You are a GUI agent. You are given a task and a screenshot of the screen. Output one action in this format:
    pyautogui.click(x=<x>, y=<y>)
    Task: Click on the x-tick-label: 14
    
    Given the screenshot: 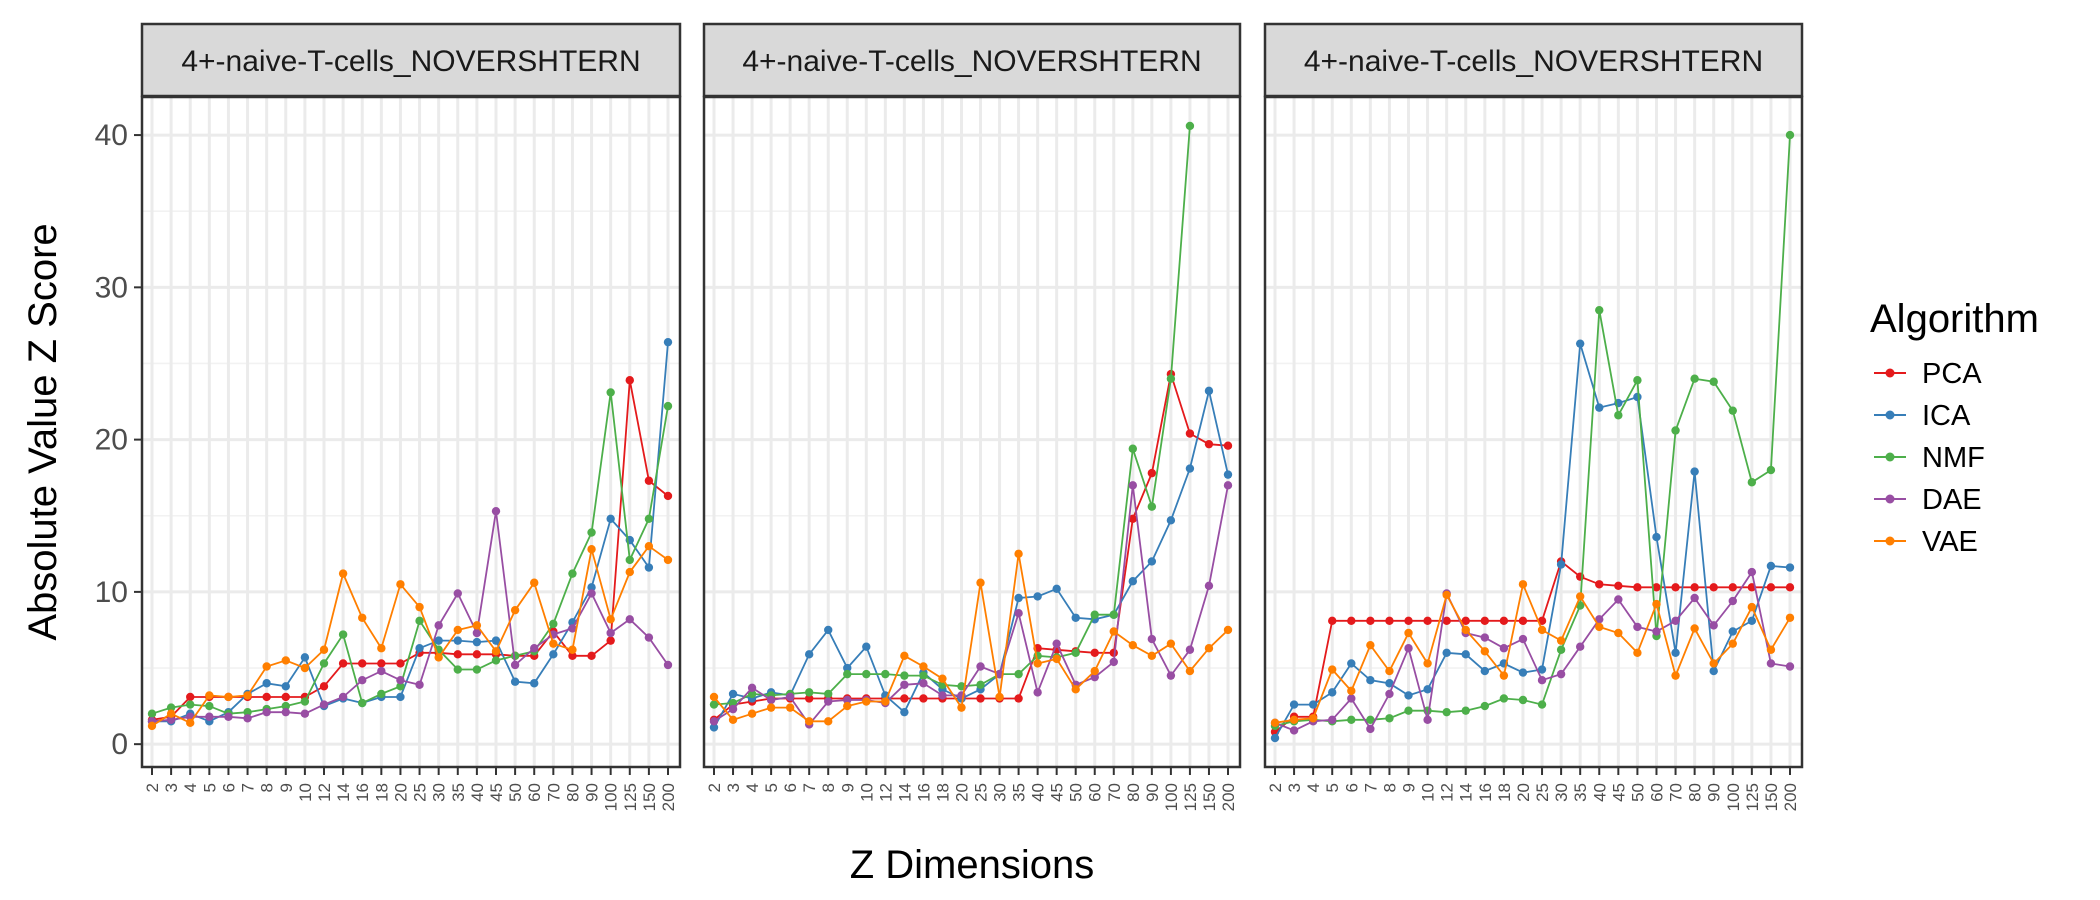 What is the action you would take?
    pyautogui.click(x=904, y=792)
    